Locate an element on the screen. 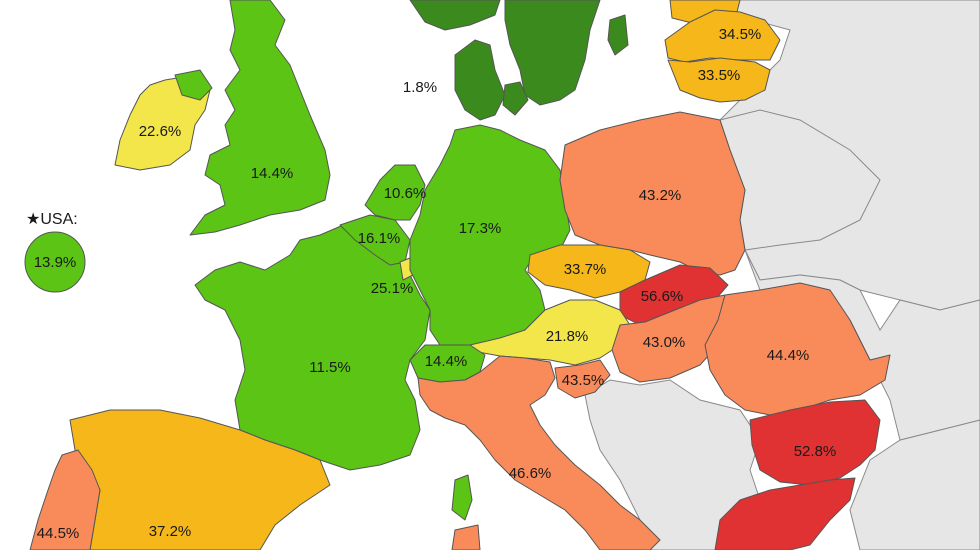 The height and width of the screenshot is (550, 980). label-netherlands: 10.6% is located at coordinates (405, 193).